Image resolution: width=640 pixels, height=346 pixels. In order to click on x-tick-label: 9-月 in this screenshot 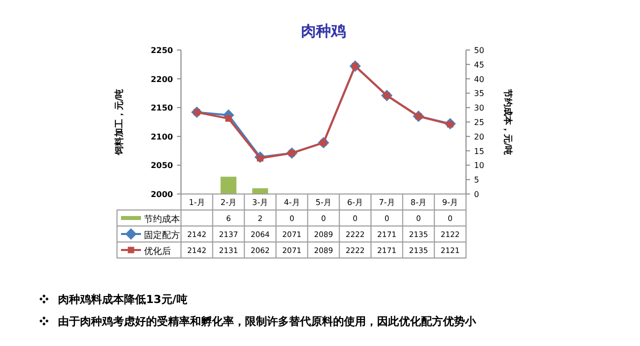, I will do `click(450, 202)`.